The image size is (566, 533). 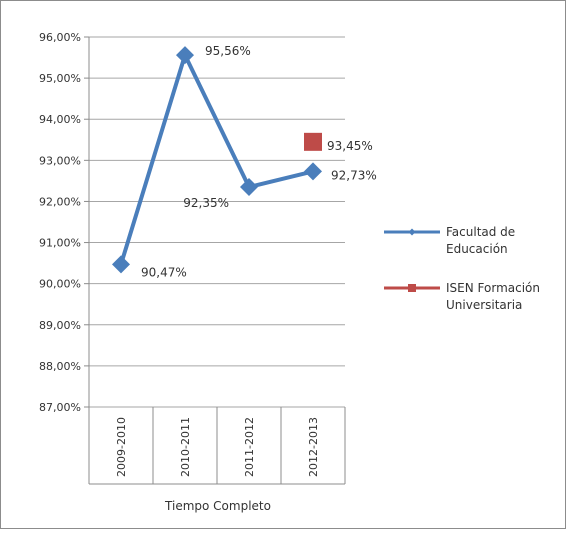 What do you see at coordinates (60, 119) in the screenshot?
I see `y-tick-label: 94,00%` at bounding box center [60, 119].